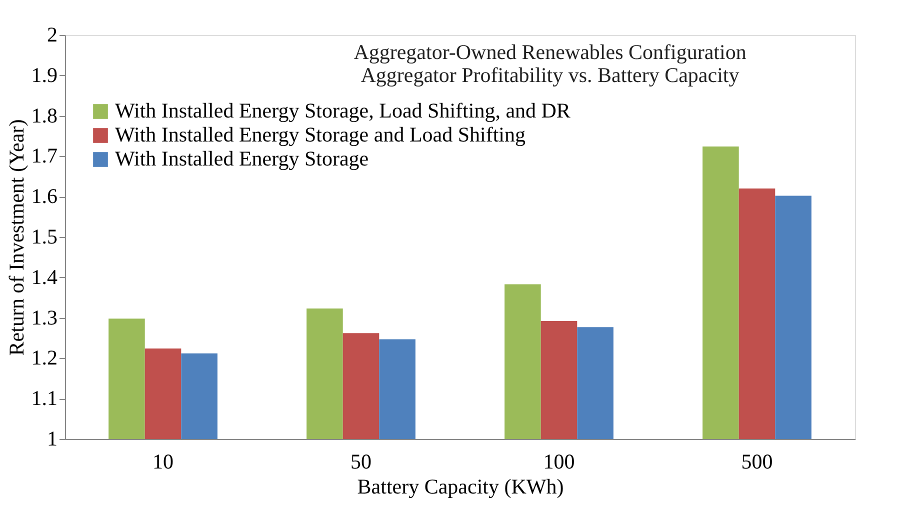  What do you see at coordinates (16, 237) in the screenshot?
I see `y-axis-title: Return of Investment (Year)` at bounding box center [16, 237].